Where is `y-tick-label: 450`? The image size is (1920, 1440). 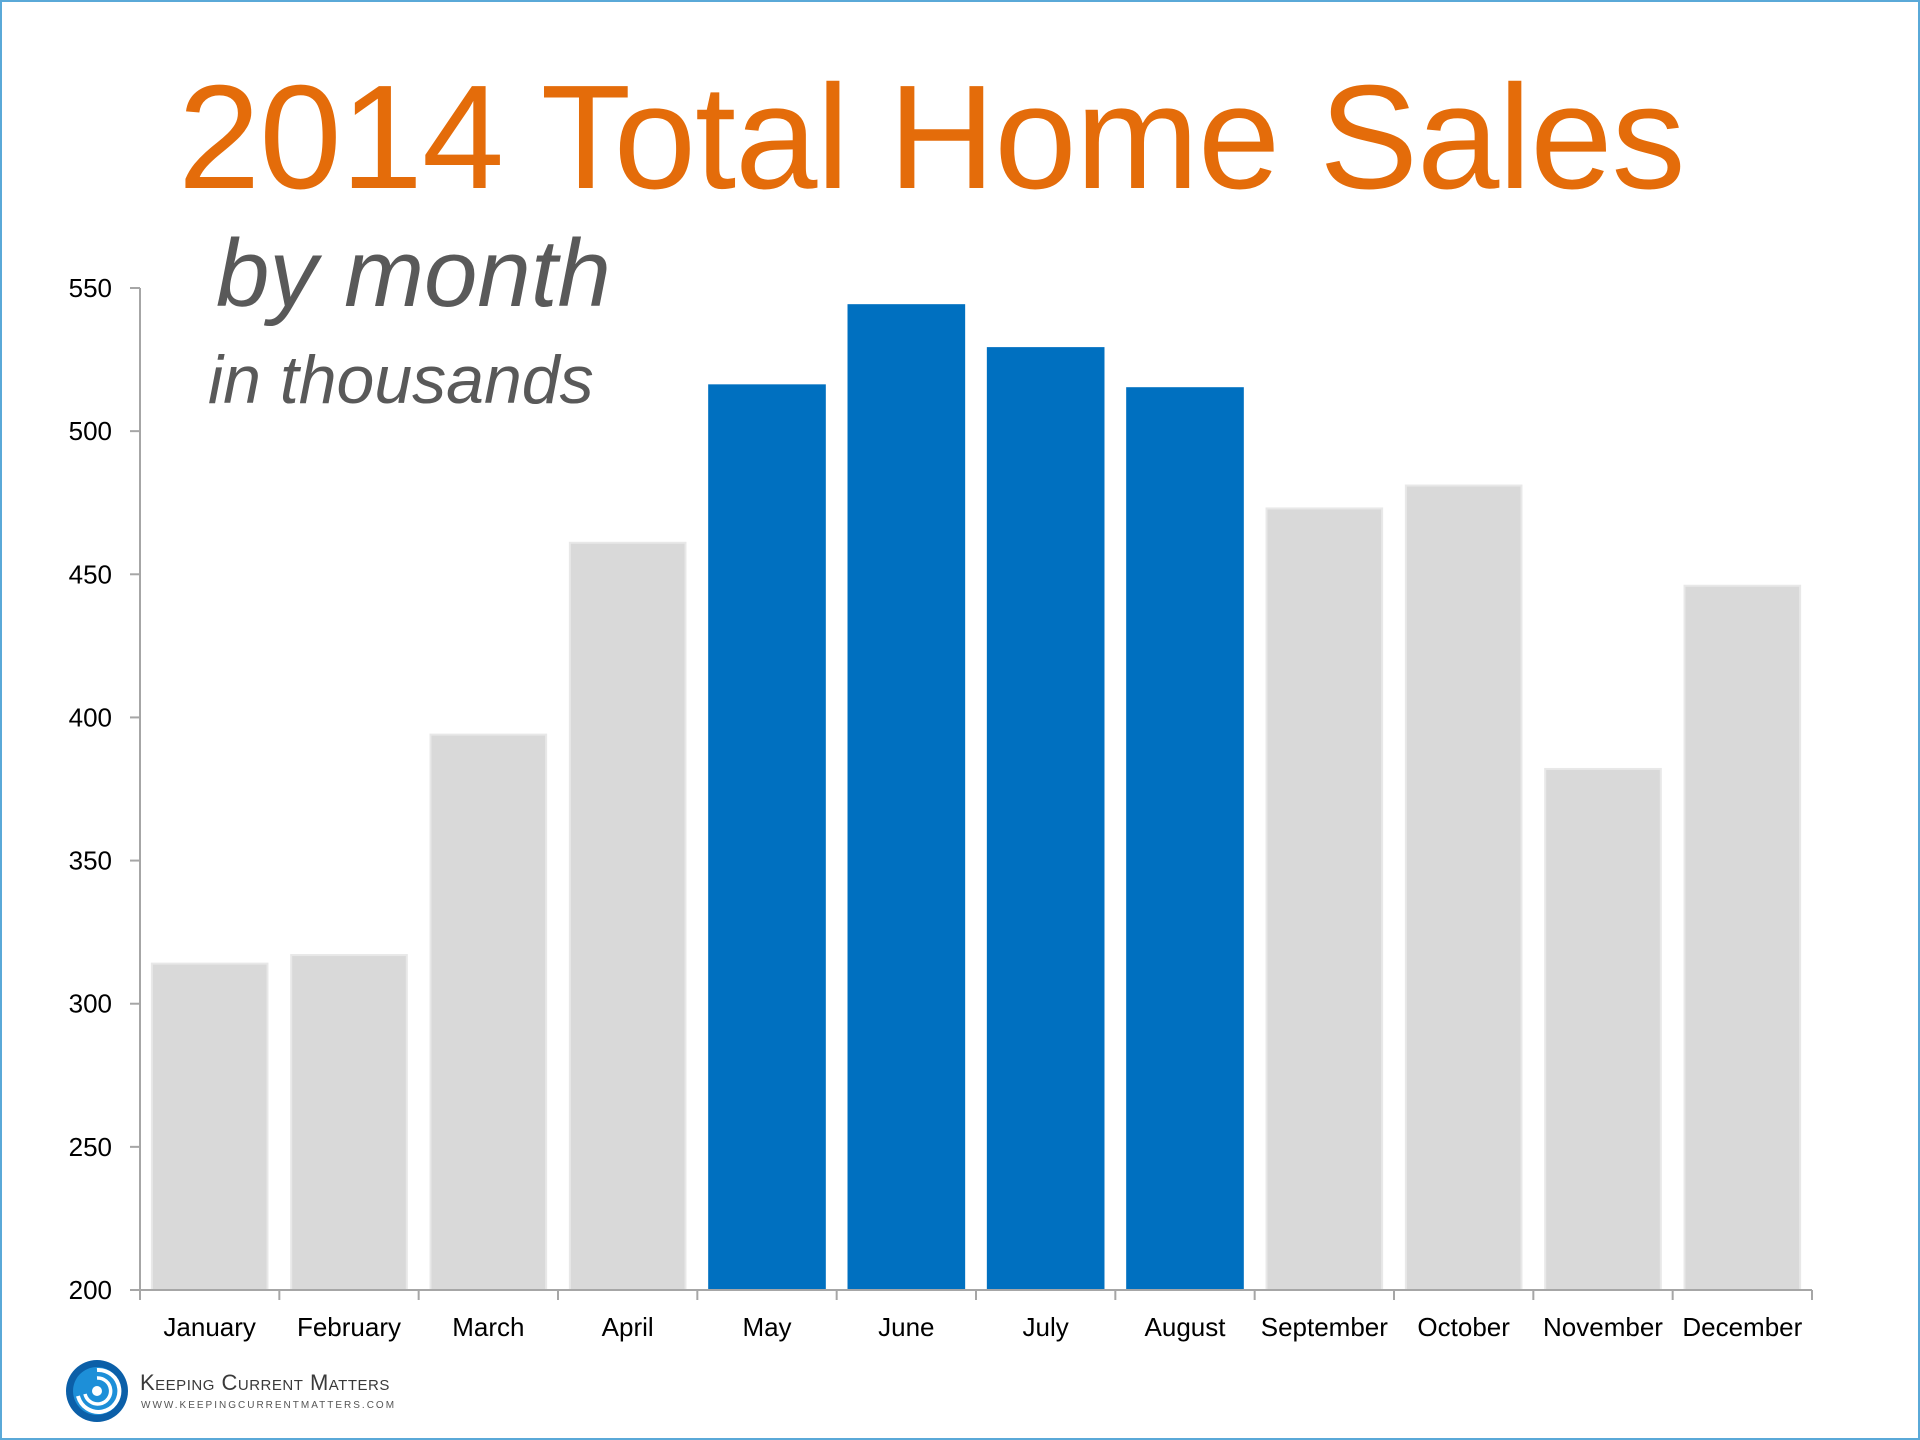
y-tick-label: 450 is located at coordinates (90, 574).